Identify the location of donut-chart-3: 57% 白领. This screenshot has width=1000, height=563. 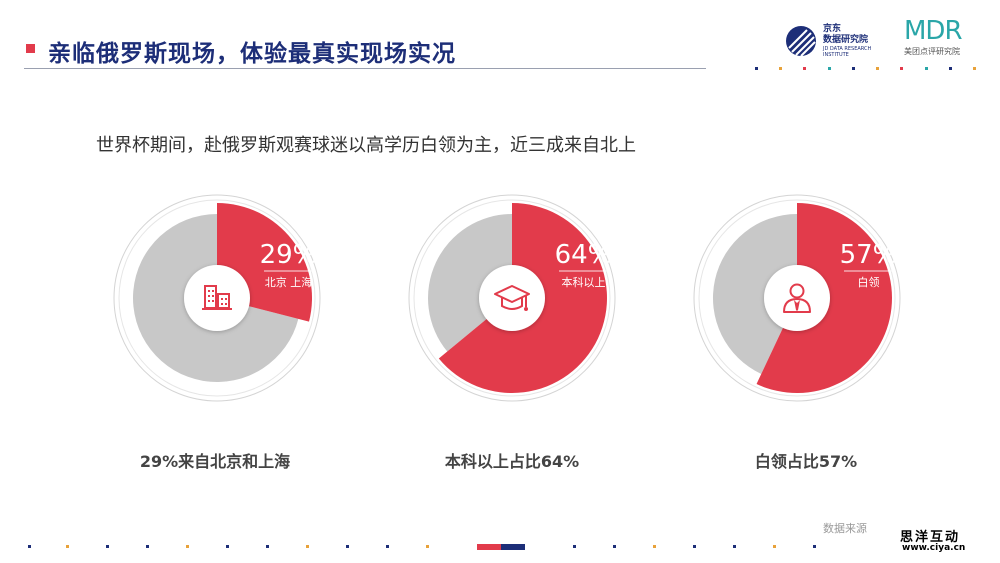
(797, 298).